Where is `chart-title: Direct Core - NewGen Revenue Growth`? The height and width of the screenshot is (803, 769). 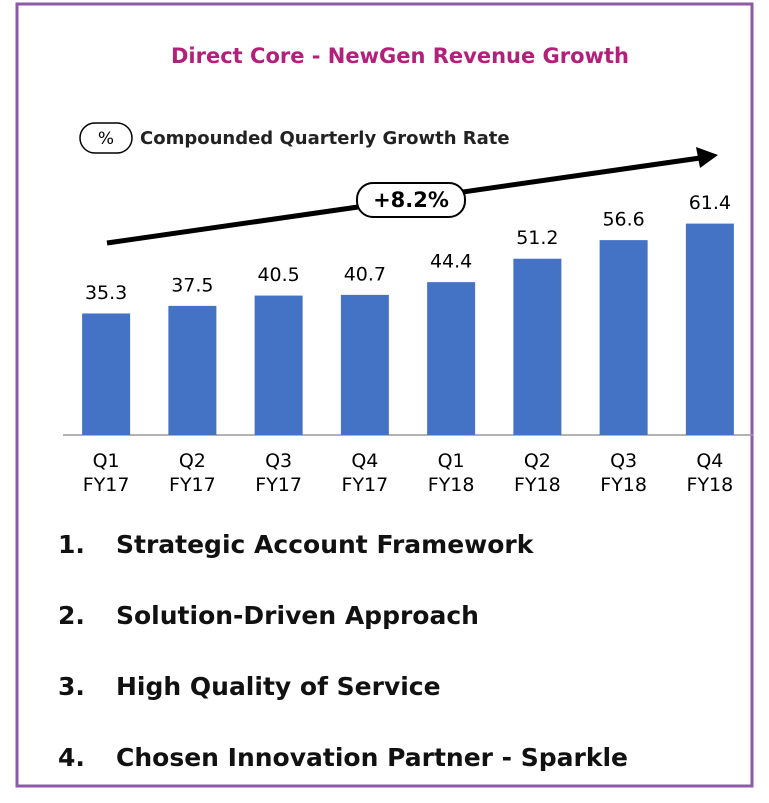
chart-title: Direct Core - NewGen Revenue Growth is located at coordinates (400, 56).